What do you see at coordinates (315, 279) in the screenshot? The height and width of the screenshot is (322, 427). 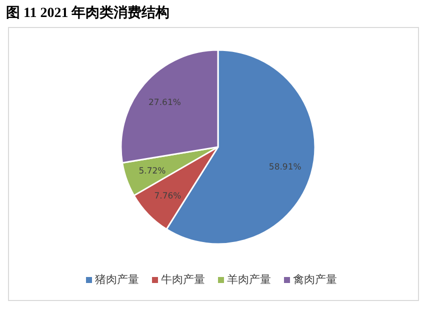 I see `legend-label: 禽肉产量` at bounding box center [315, 279].